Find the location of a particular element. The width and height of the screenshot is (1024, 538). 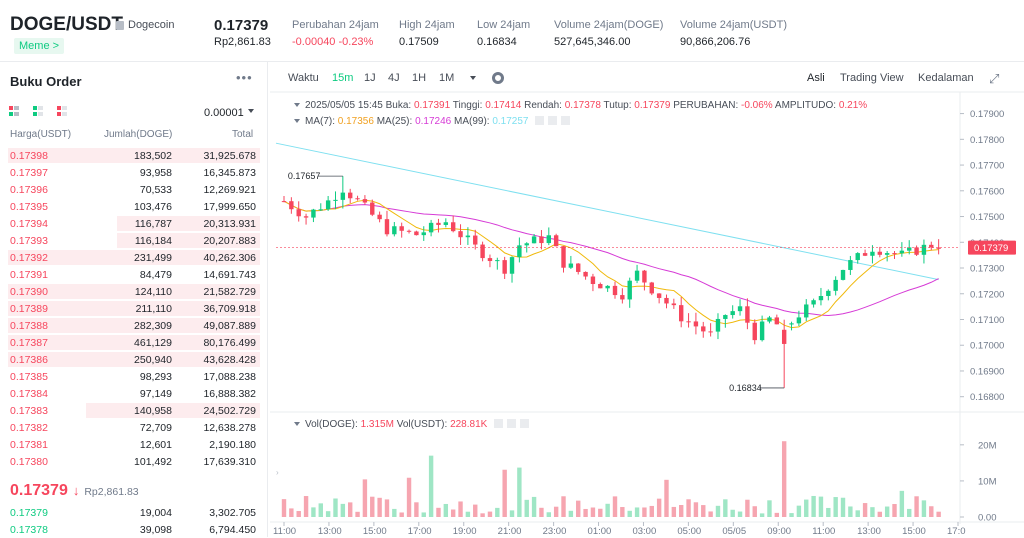

coin-name: Dogecoin is located at coordinates (145, 25).